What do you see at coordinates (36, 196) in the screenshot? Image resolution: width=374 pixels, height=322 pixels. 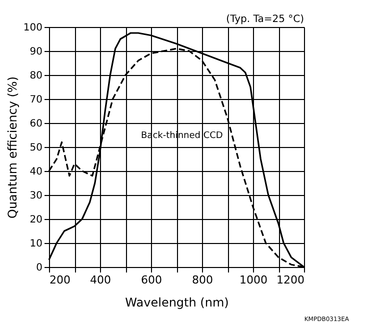 I see `y-tick-label: 30` at bounding box center [36, 196].